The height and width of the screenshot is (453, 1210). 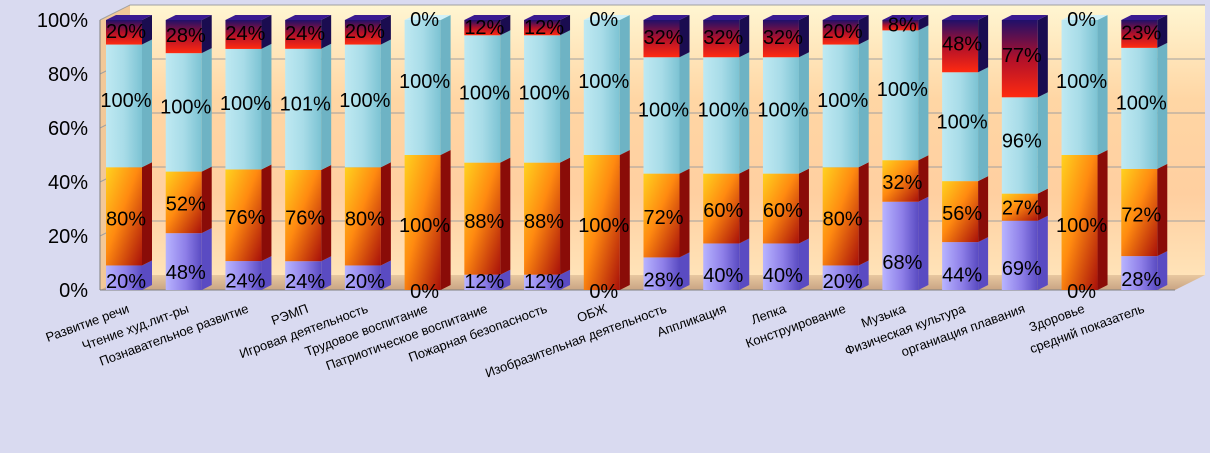 I want to click on y-tick-label: 80%, so click(x=68, y=75).